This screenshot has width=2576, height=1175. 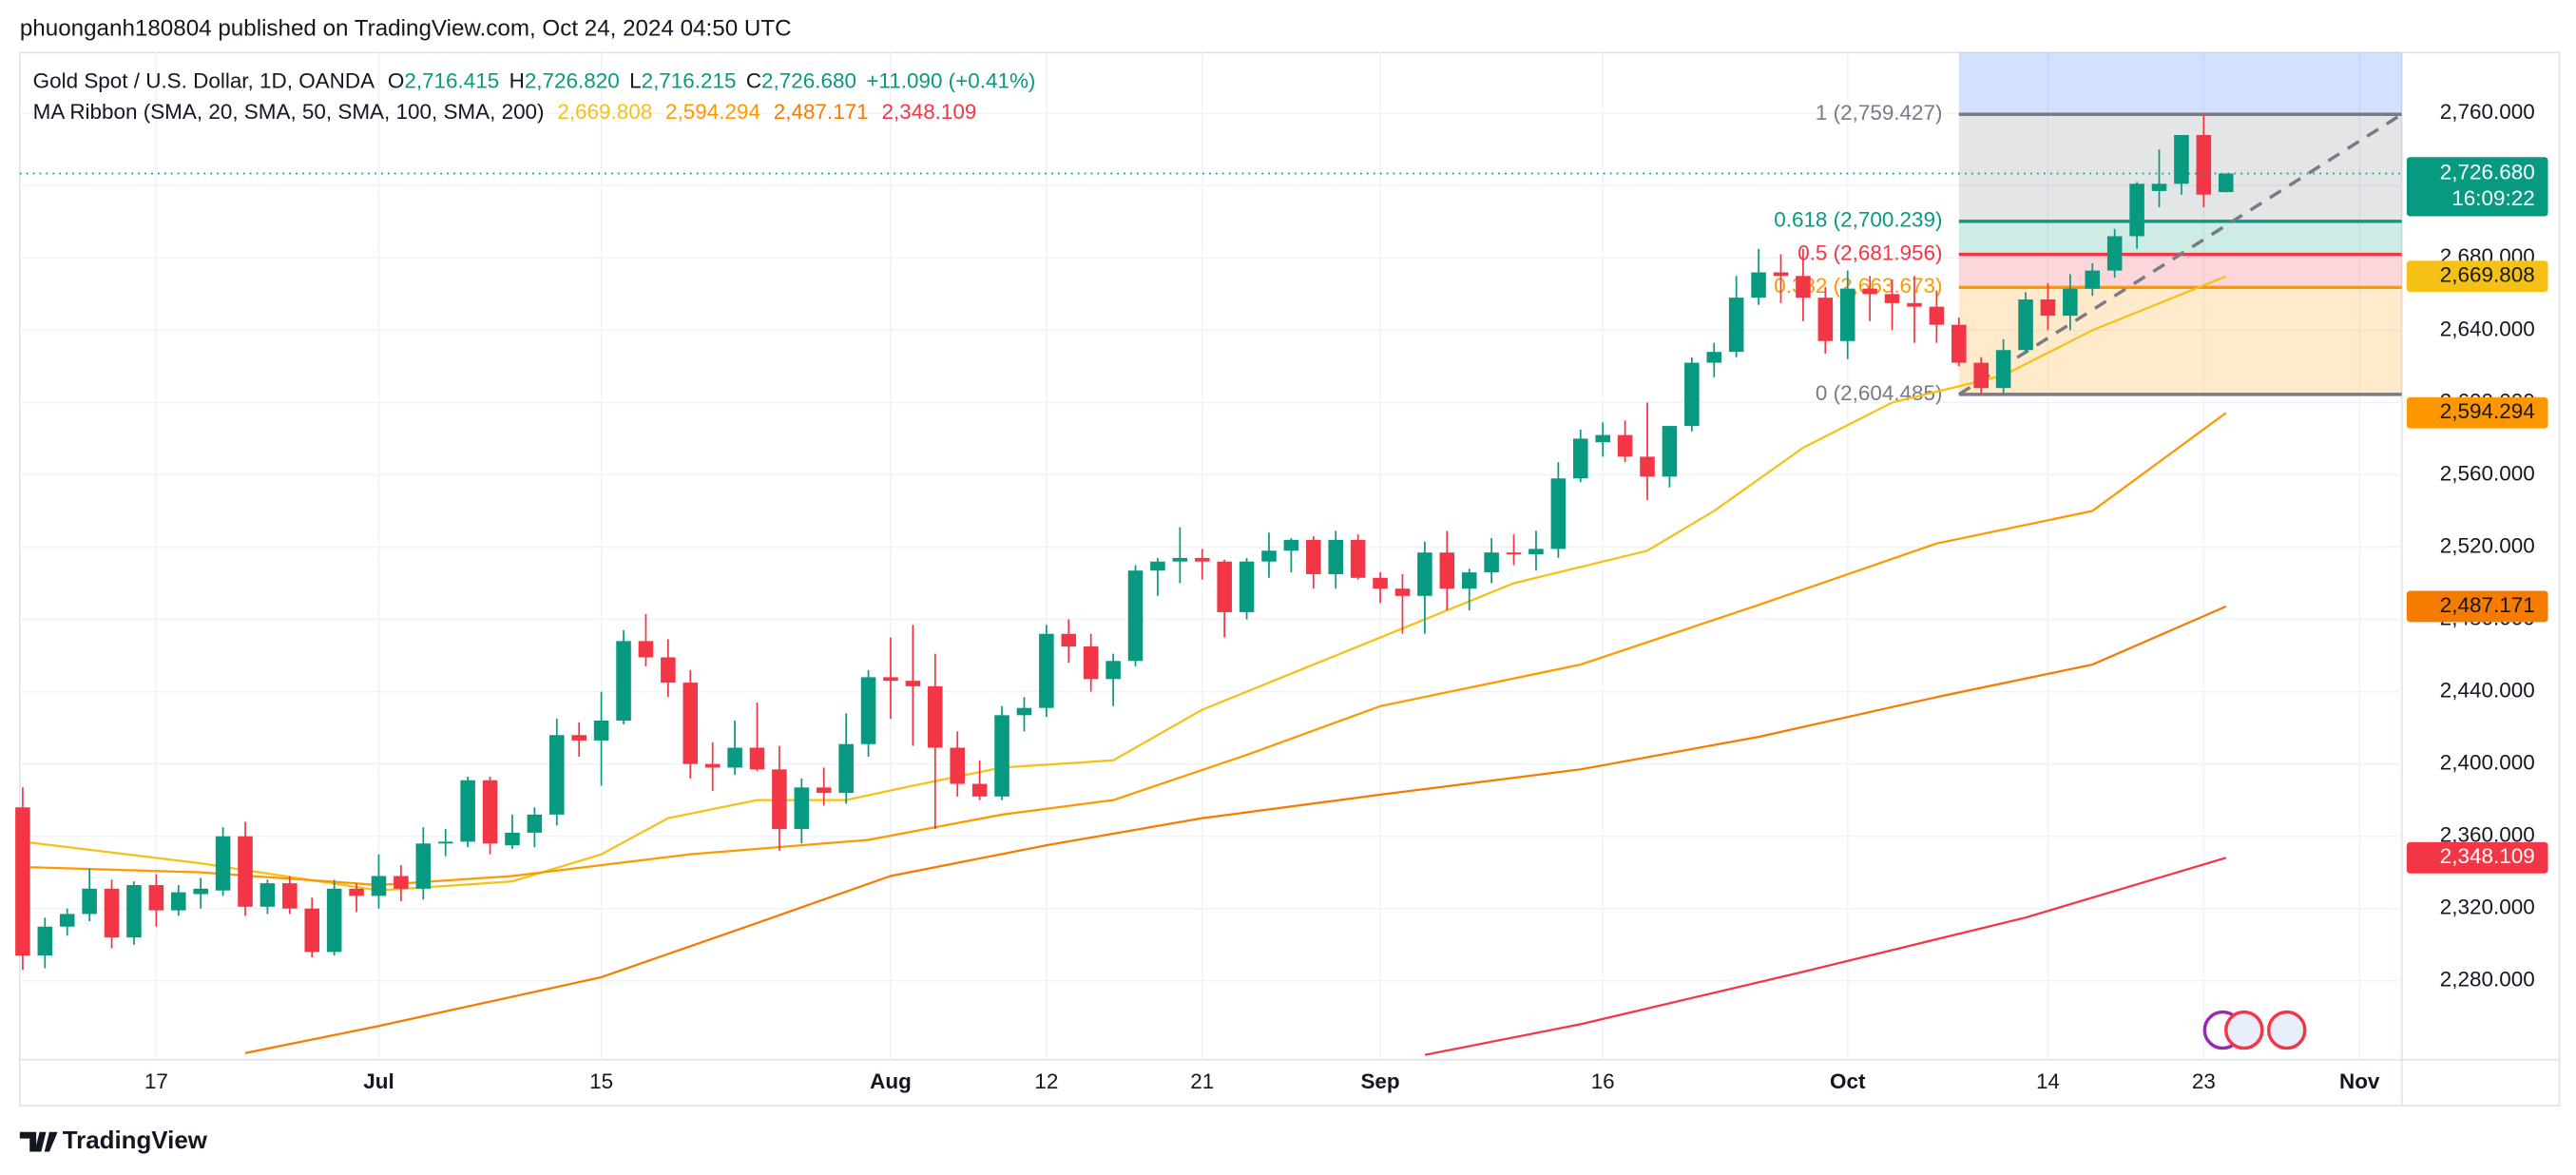 I want to click on fib-label: 0.618 (2,700.239), so click(x=1858, y=220).